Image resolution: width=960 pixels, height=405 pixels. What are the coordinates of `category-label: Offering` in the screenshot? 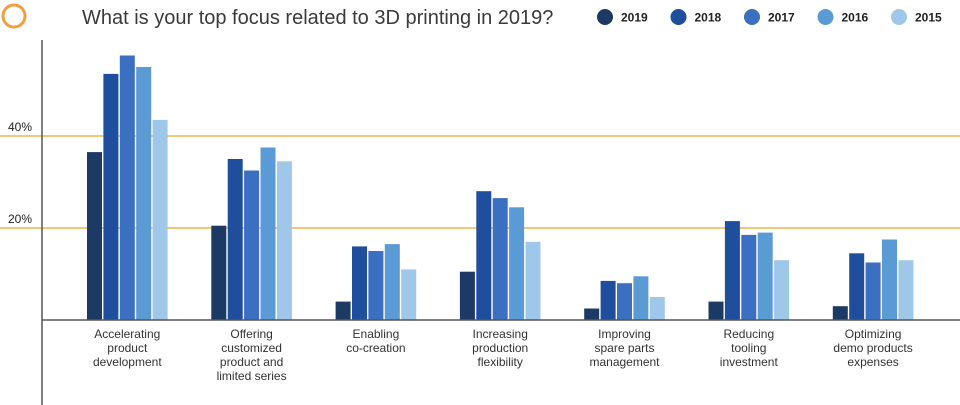 It's located at (251, 334).